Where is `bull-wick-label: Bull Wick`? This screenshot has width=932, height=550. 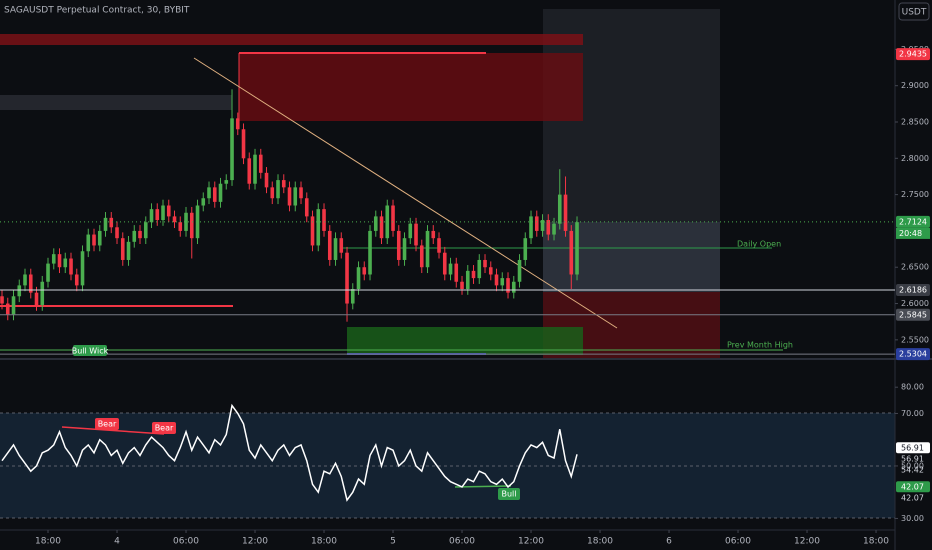
bull-wick-label: Bull Wick is located at coordinates (90, 351).